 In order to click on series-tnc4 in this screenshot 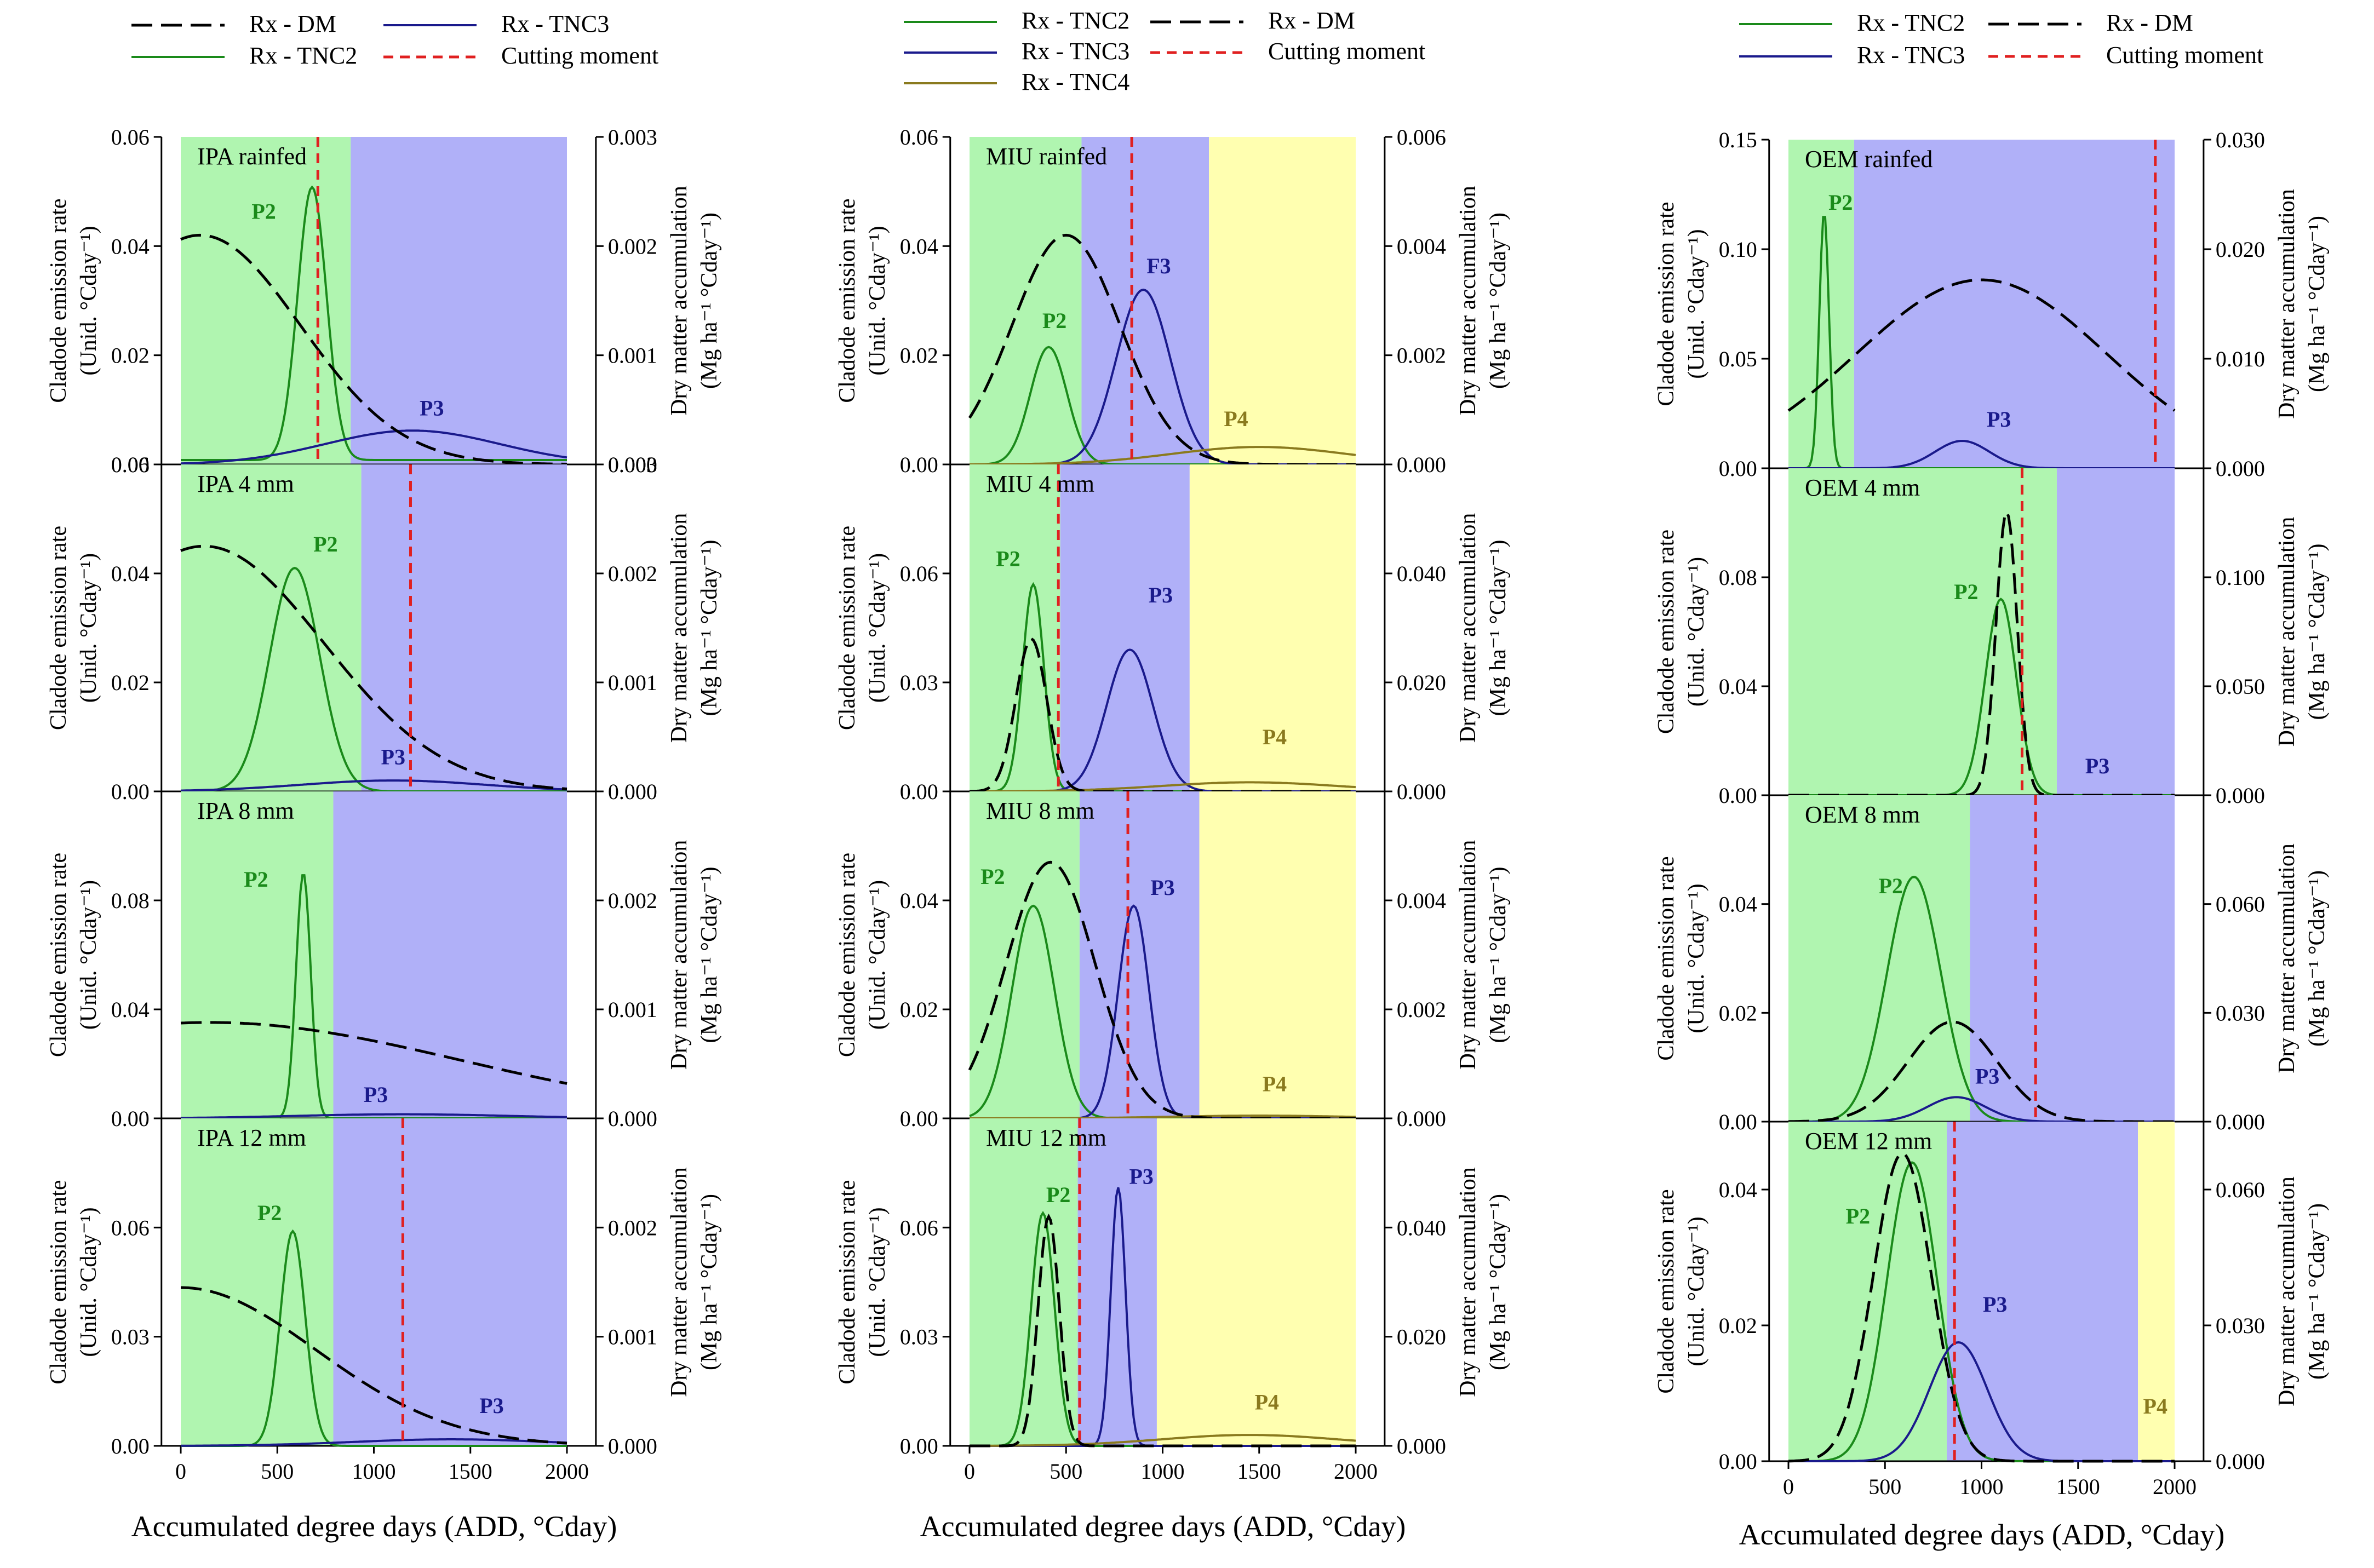, I will do `click(1163, 456)`.